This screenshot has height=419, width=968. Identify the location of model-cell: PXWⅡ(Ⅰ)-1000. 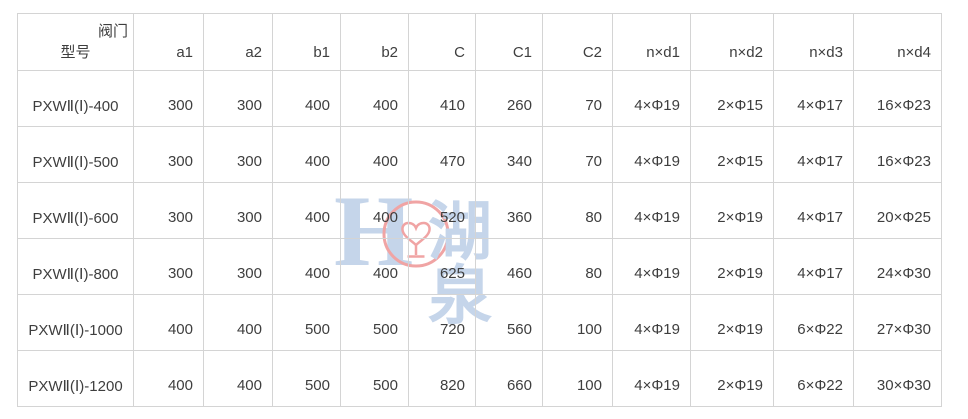
(75, 322).